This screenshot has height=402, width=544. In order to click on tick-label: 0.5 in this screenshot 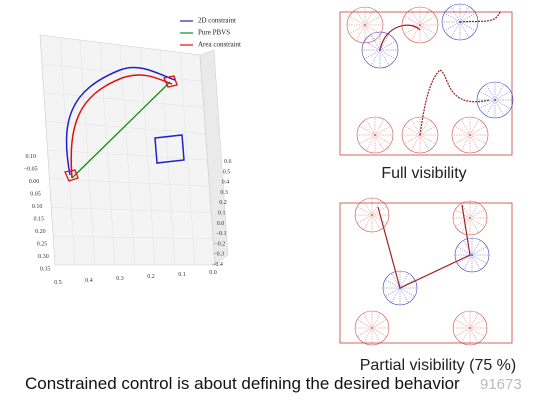, I will do `click(58, 283)`.